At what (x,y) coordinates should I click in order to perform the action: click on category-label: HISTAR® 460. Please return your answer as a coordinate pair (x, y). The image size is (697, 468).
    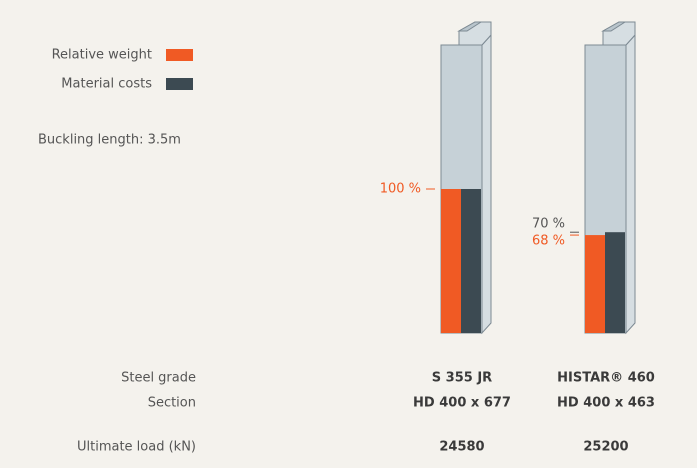
    Looking at the image, I should click on (606, 378).